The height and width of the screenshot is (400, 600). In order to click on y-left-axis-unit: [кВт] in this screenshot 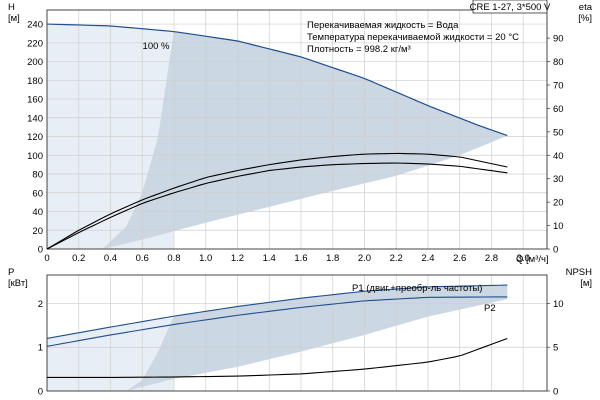, I will do `click(18, 283)`.